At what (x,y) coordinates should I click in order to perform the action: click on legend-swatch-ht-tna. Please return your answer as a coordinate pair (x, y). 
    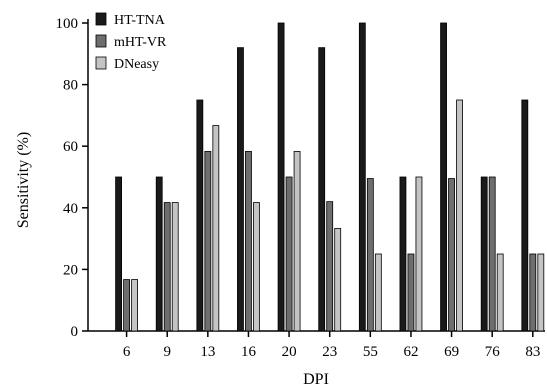
    Looking at the image, I should click on (101, 19).